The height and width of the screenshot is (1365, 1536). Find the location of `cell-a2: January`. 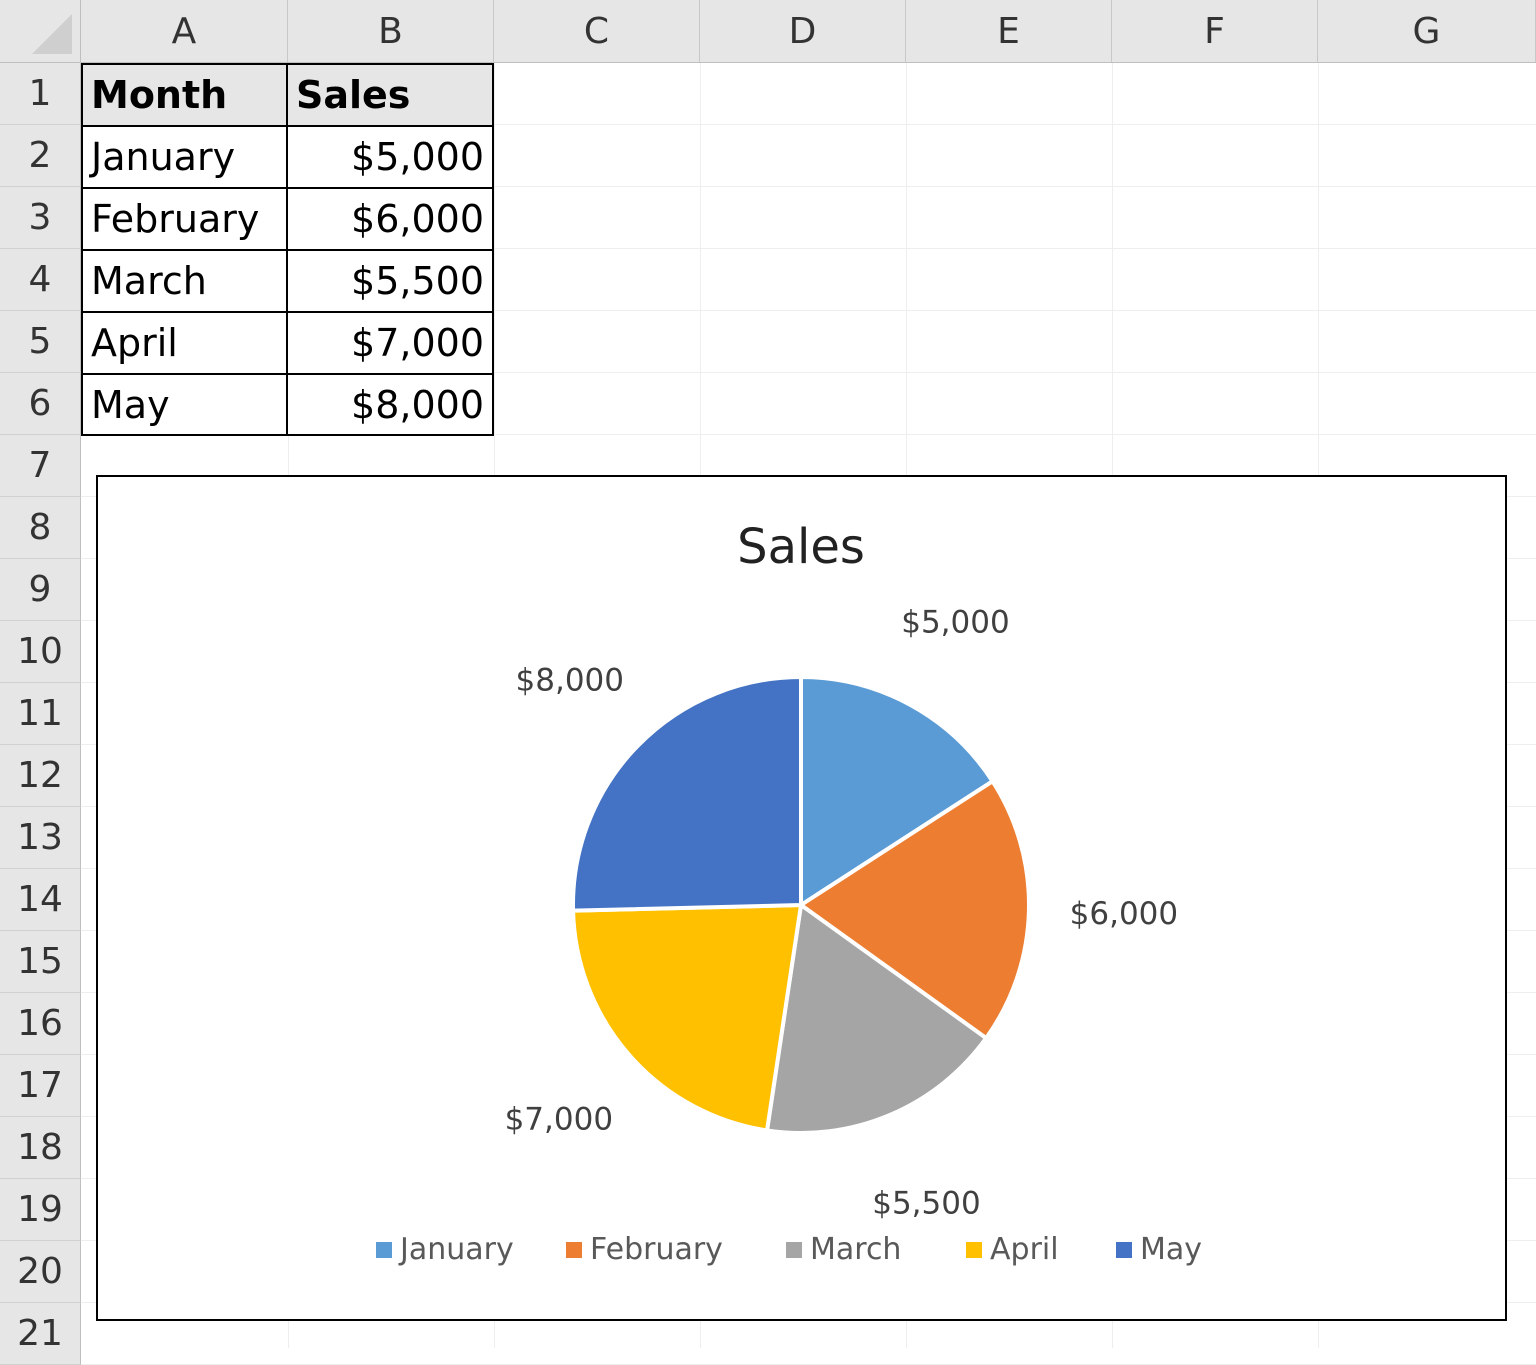

cell-a2: January is located at coordinates (184, 157).